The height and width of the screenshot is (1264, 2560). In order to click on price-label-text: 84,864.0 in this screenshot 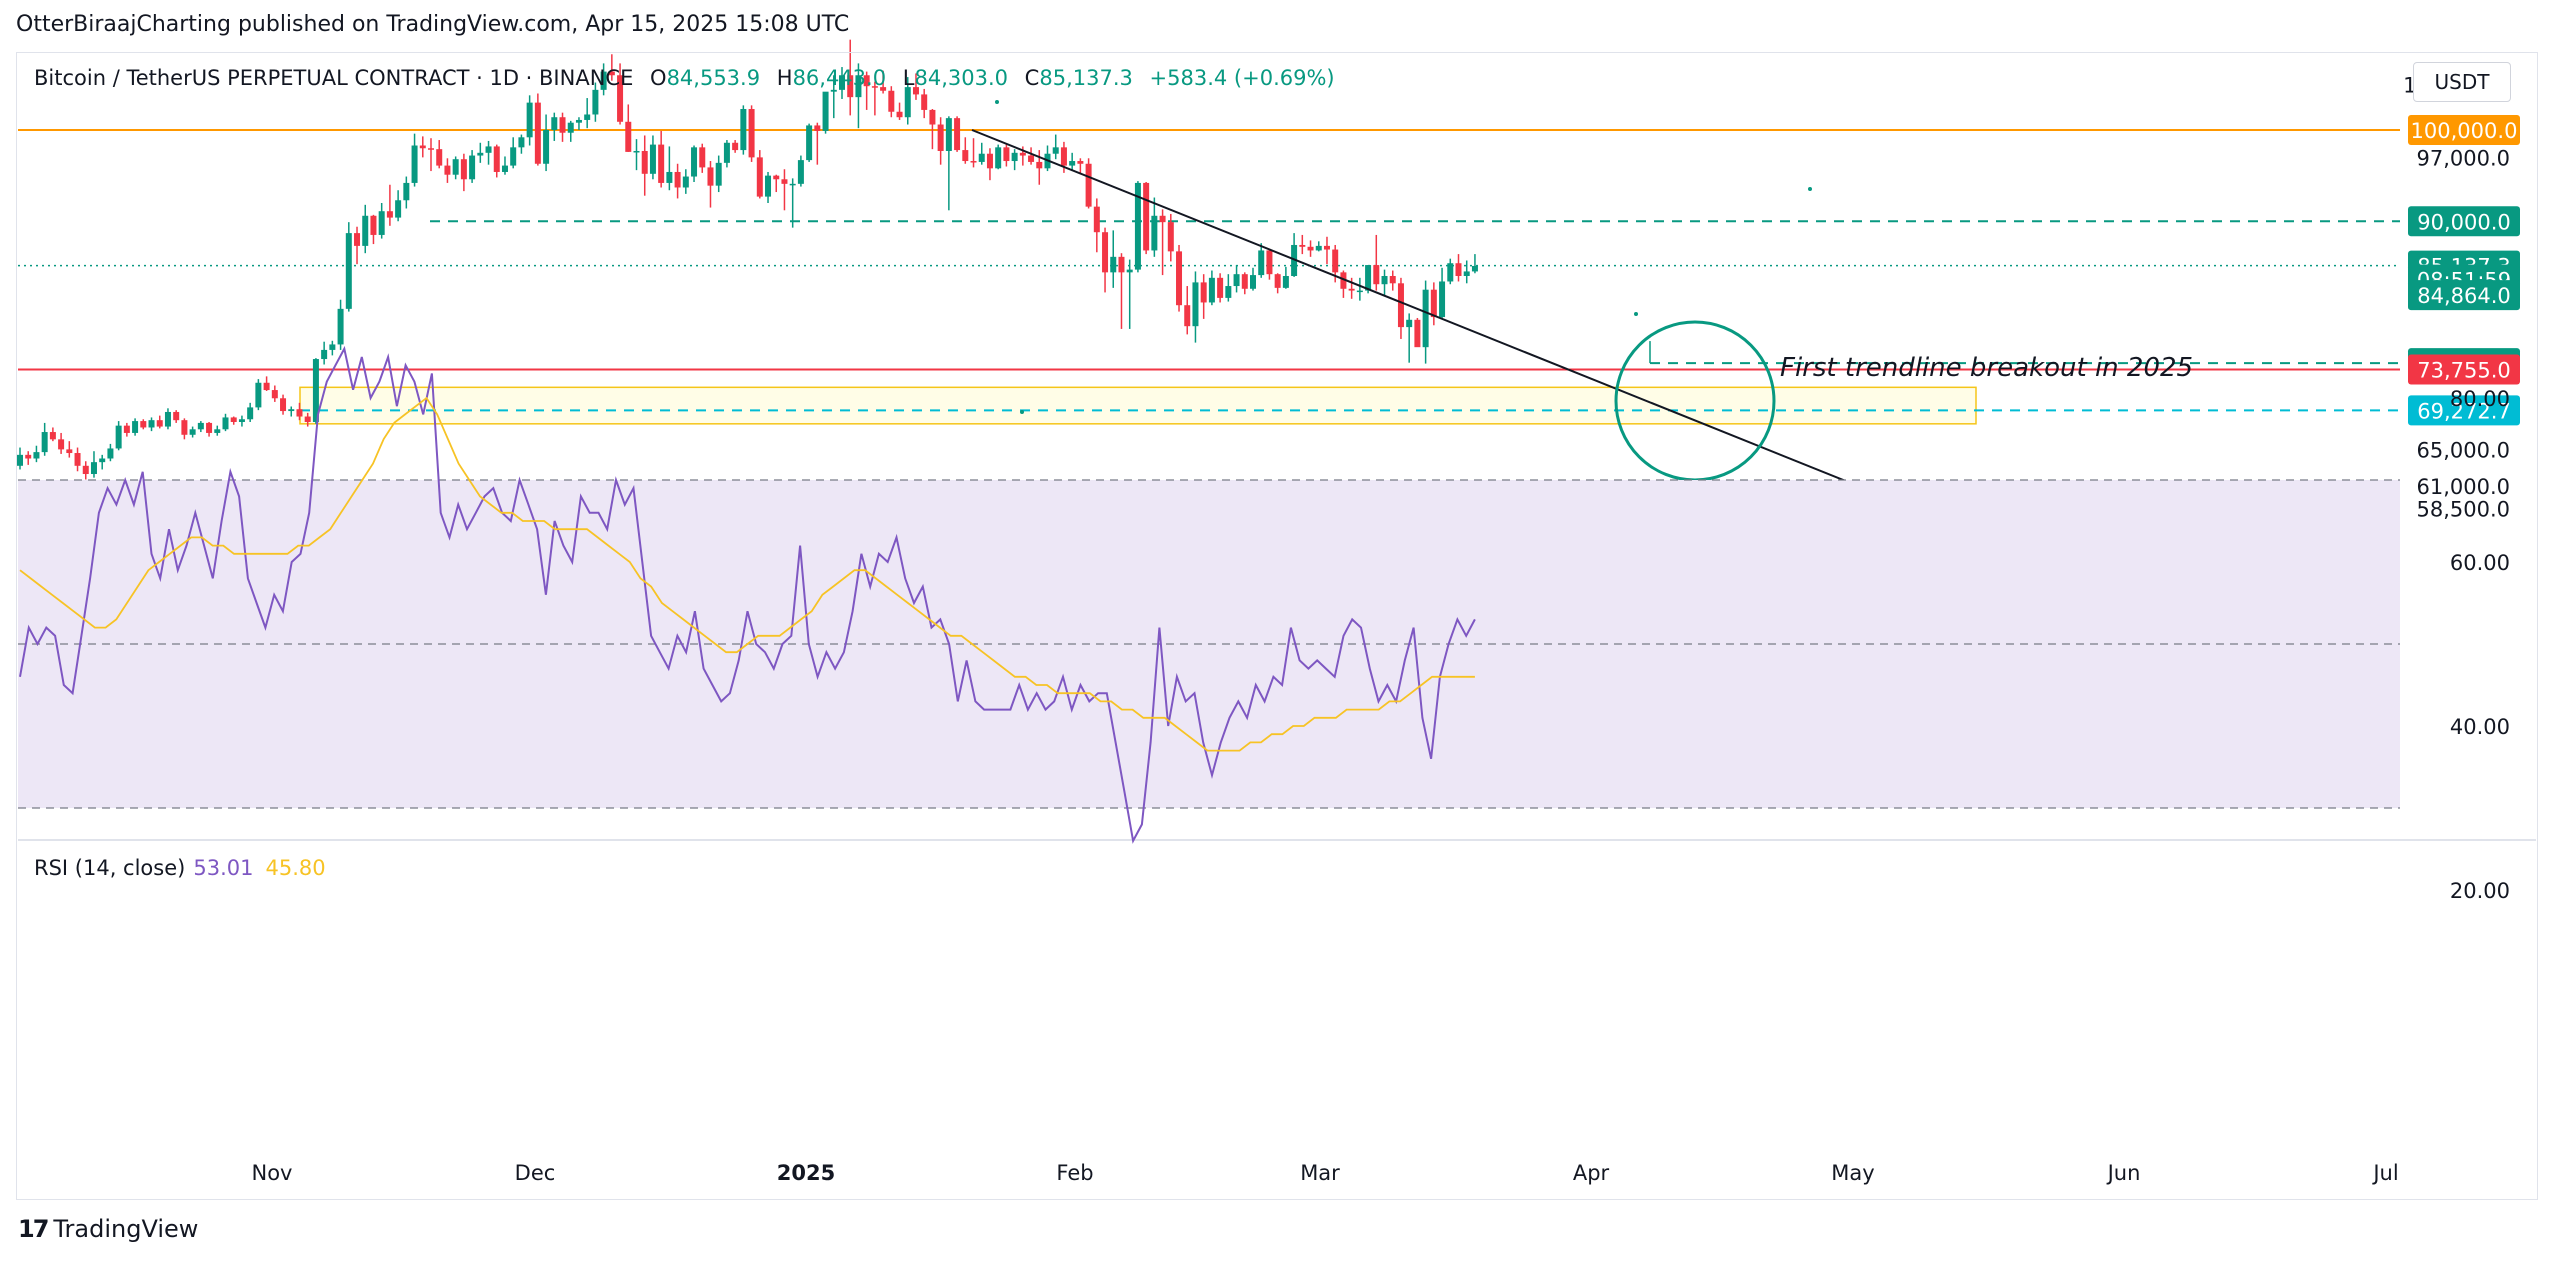, I will do `click(2464, 296)`.